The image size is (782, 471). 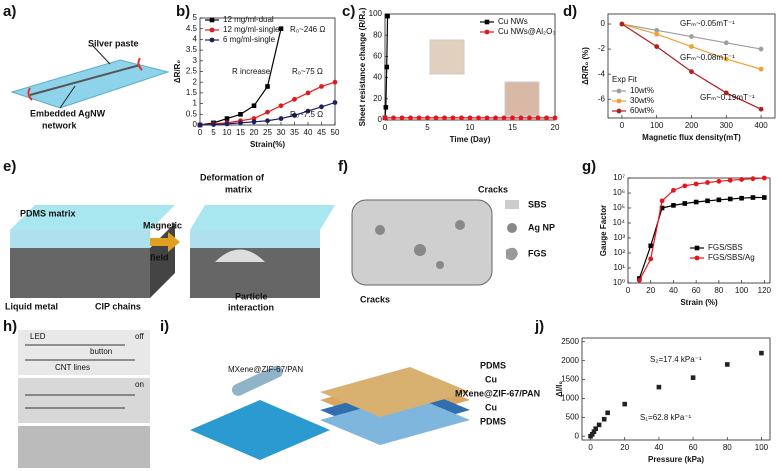 What do you see at coordinates (619, 207) in the screenshot?
I see `y-tick-label: 10⁵` at bounding box center [619, 207].